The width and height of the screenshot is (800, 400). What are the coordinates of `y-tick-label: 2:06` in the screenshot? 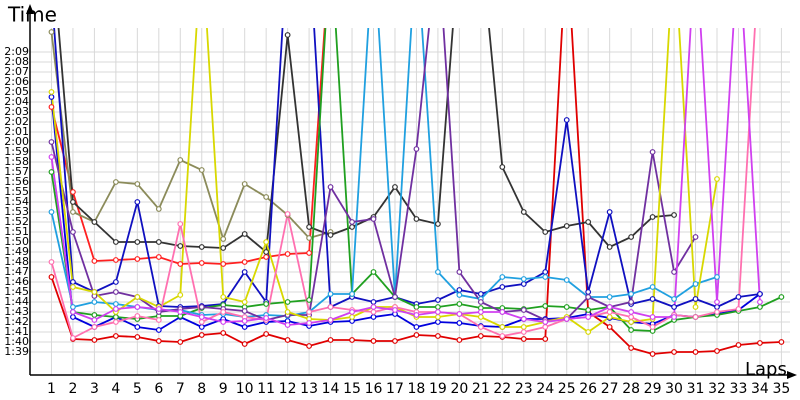 It's located at (16, 81).